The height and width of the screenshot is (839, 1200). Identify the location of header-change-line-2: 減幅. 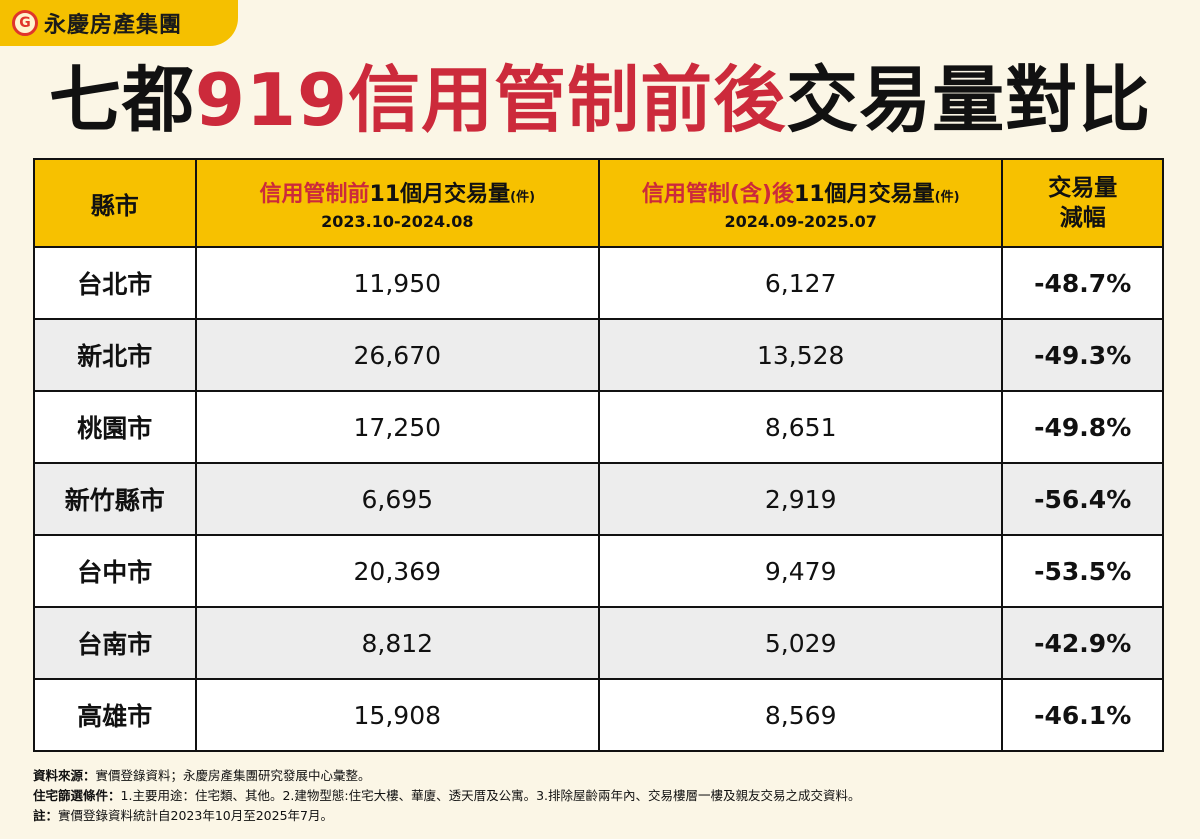
(1082, 218).